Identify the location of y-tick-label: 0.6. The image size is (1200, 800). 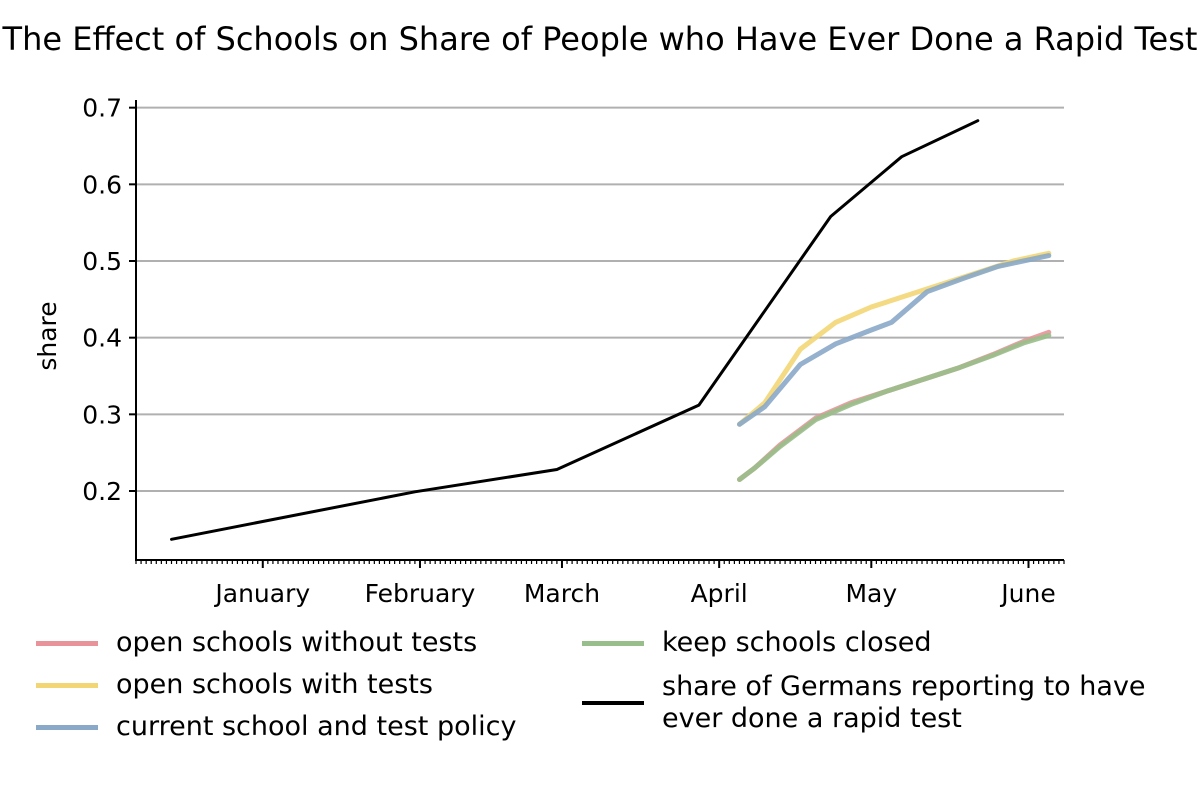
(102, 184).